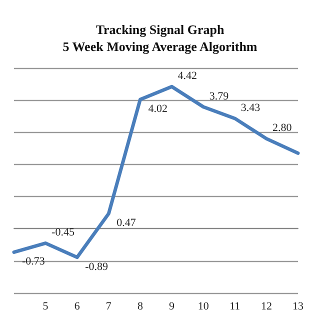  I want to click on data-label: -0.89, so click(97, 266).